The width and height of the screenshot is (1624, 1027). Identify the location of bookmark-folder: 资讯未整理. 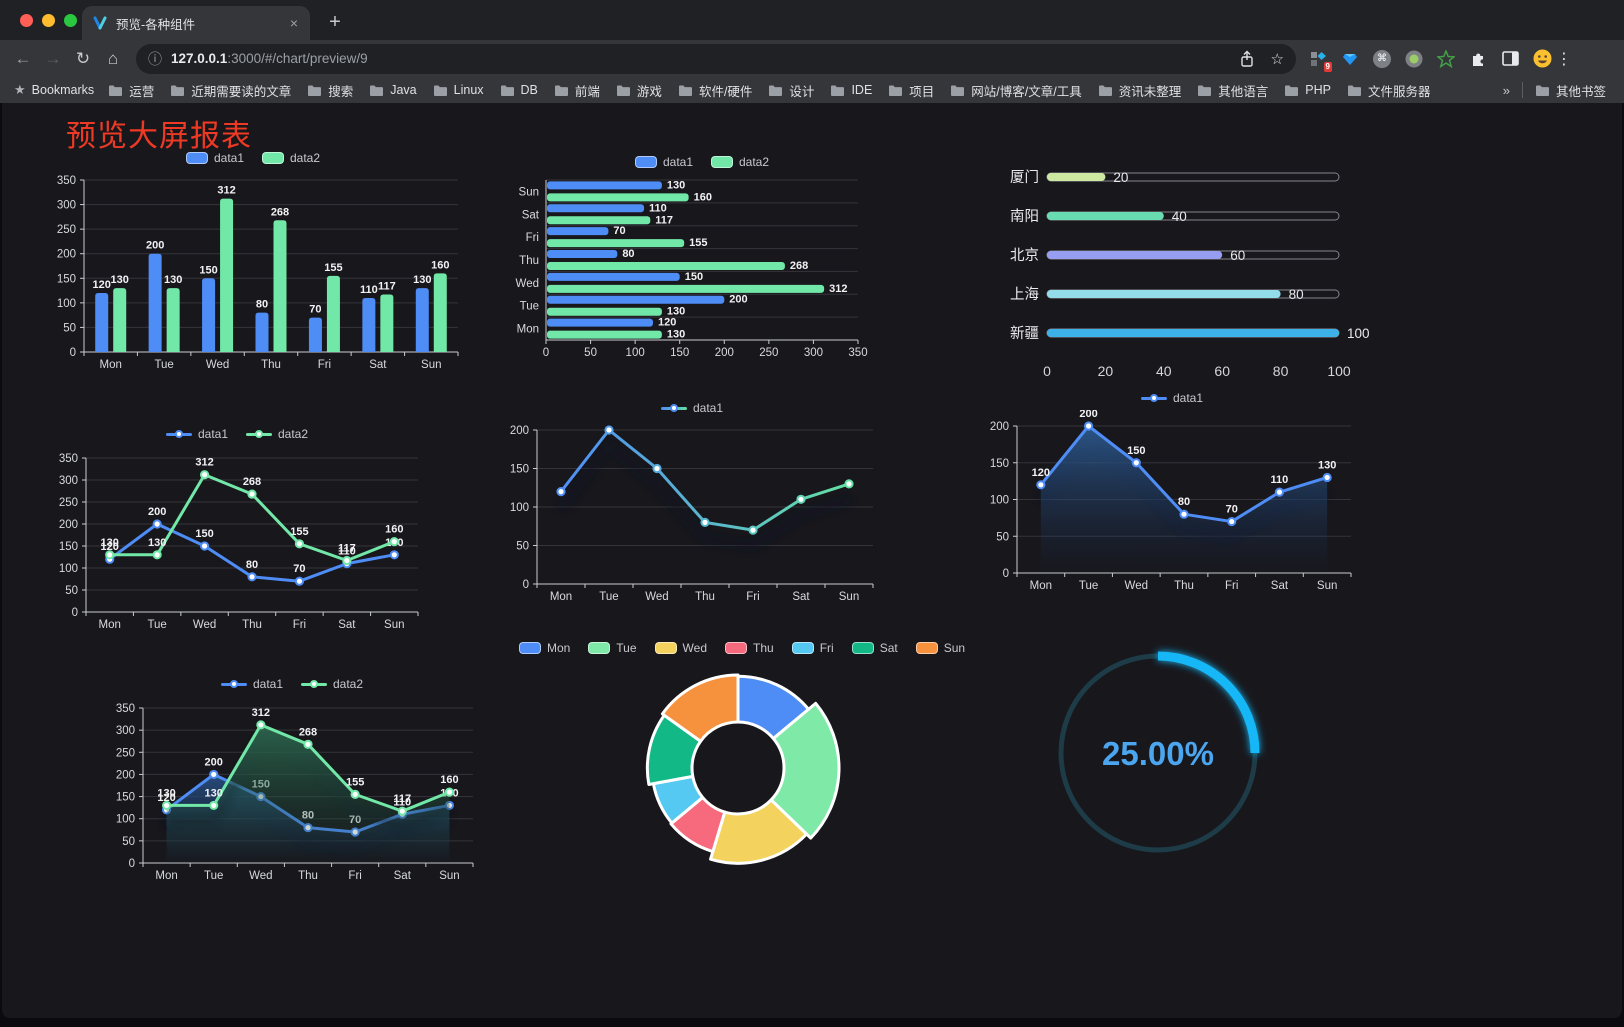
(1140, 90).